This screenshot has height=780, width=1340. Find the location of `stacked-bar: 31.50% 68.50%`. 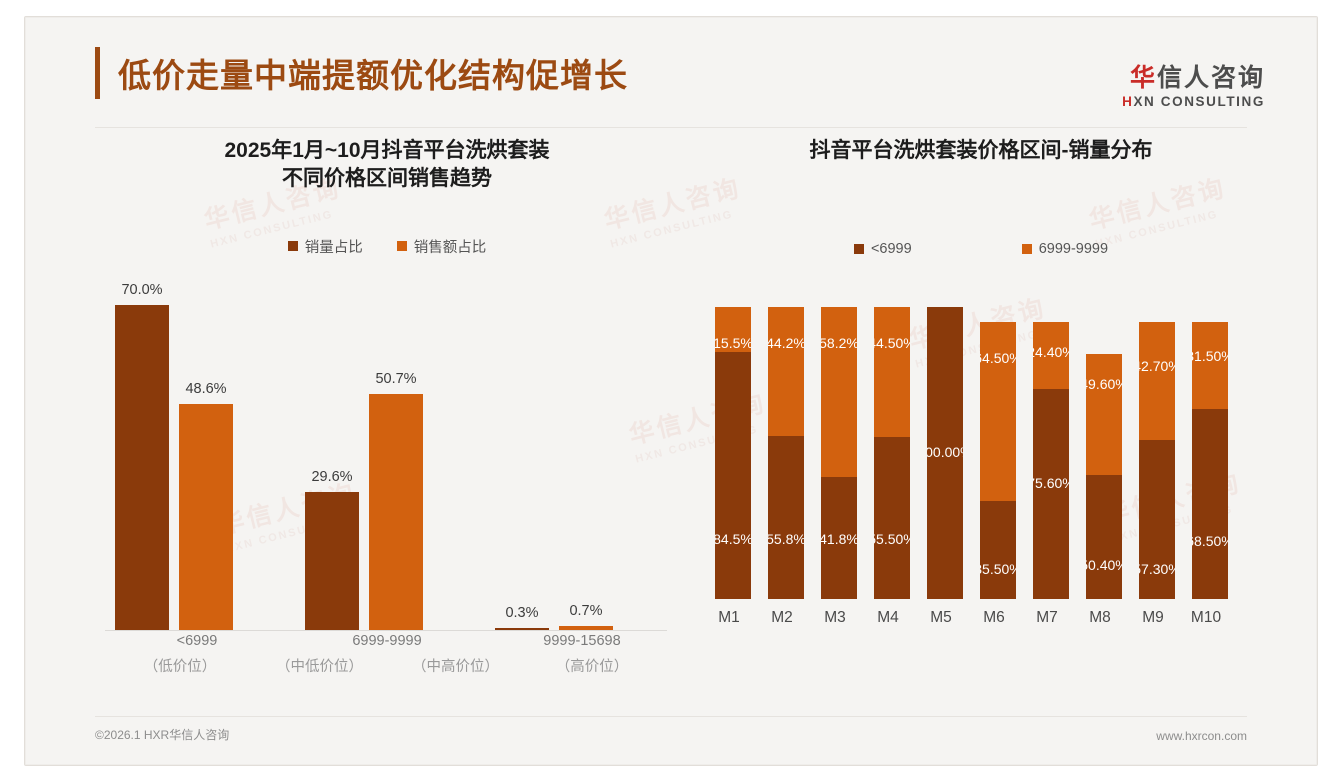

stacked-bar: 31.50% 68.50% is located at coordinates (1210, 460).